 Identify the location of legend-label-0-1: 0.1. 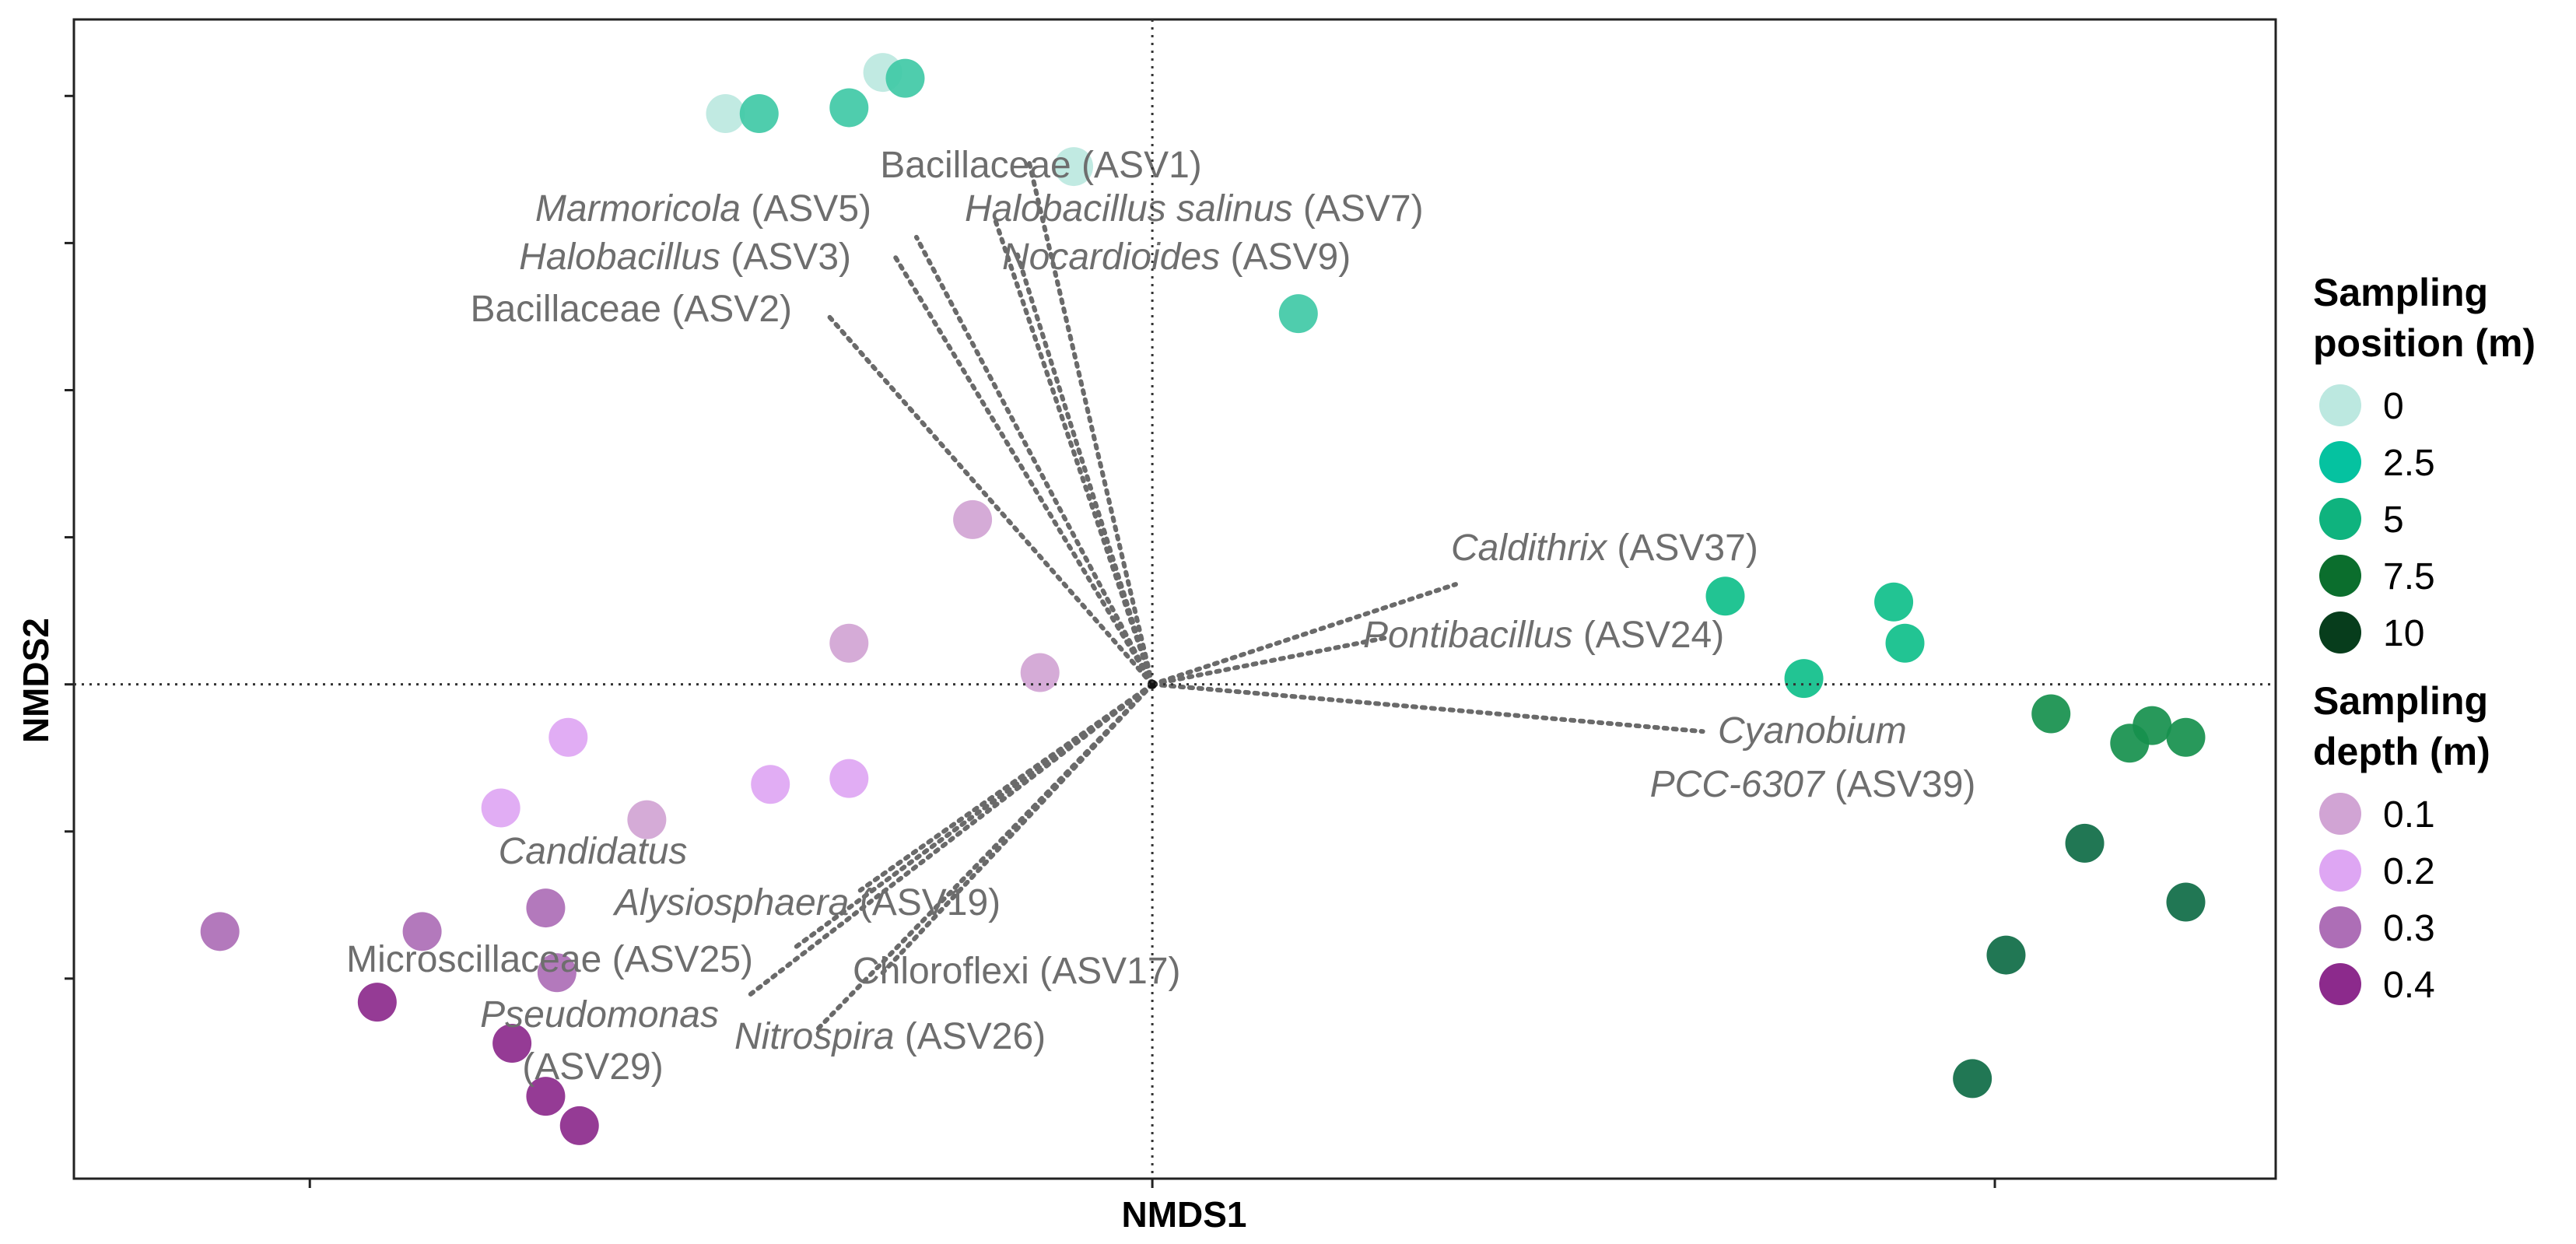
(2409, 815).